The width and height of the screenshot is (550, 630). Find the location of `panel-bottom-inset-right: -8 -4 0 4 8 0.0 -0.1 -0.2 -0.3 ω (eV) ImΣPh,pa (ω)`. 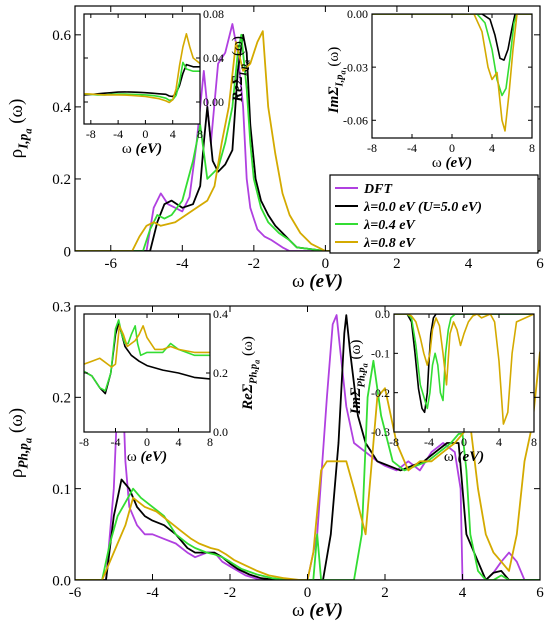

panel-bottom-inset-right: -8 -4 0 4 8 0.0 -0.1 -0.2 -0.3 ω (eV) ImΣPh,pa (ω) is located at coordinates (442, 386).